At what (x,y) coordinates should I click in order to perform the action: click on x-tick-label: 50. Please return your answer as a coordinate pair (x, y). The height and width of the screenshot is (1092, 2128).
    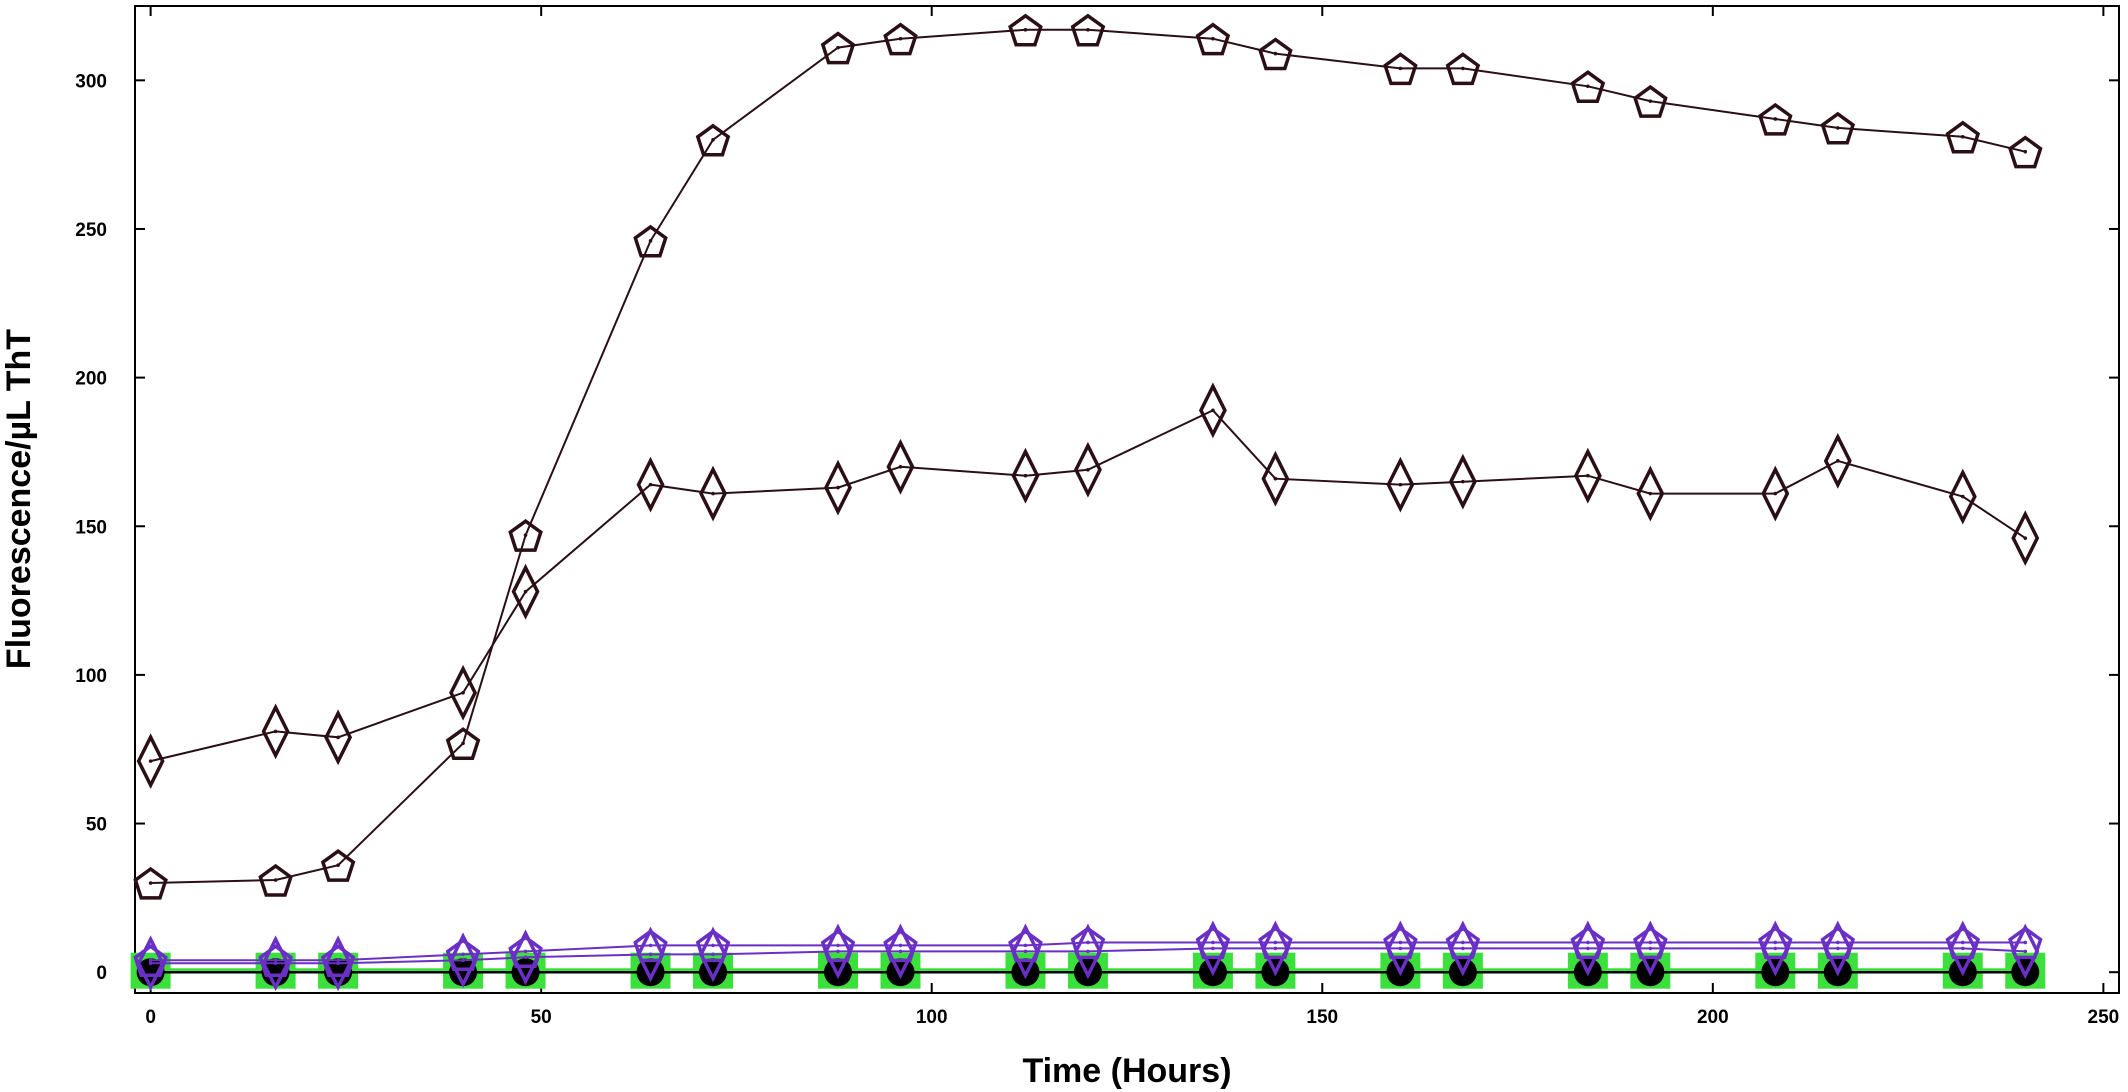
    Looking at the image, I should click on (541, 1017).